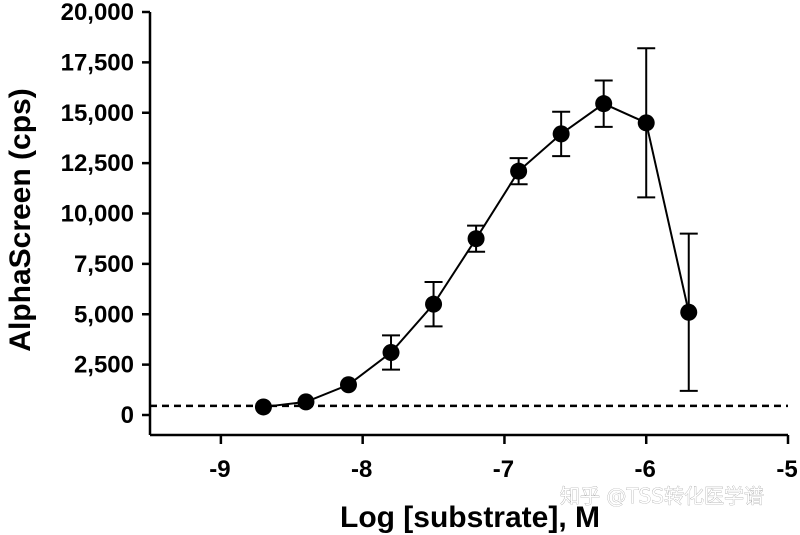 The width and height of the screenshot is (800, 535). I want to click on x-tick-label: -8, so click(361, 469).